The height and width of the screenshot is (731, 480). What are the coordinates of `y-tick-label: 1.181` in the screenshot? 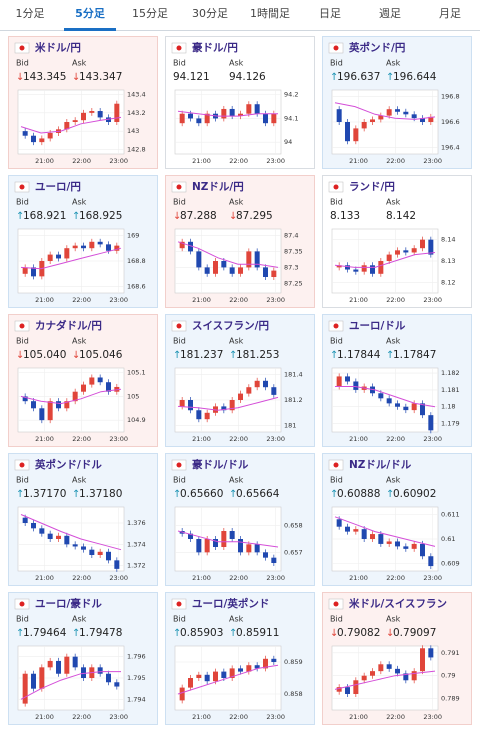 It's located at (450, 390).